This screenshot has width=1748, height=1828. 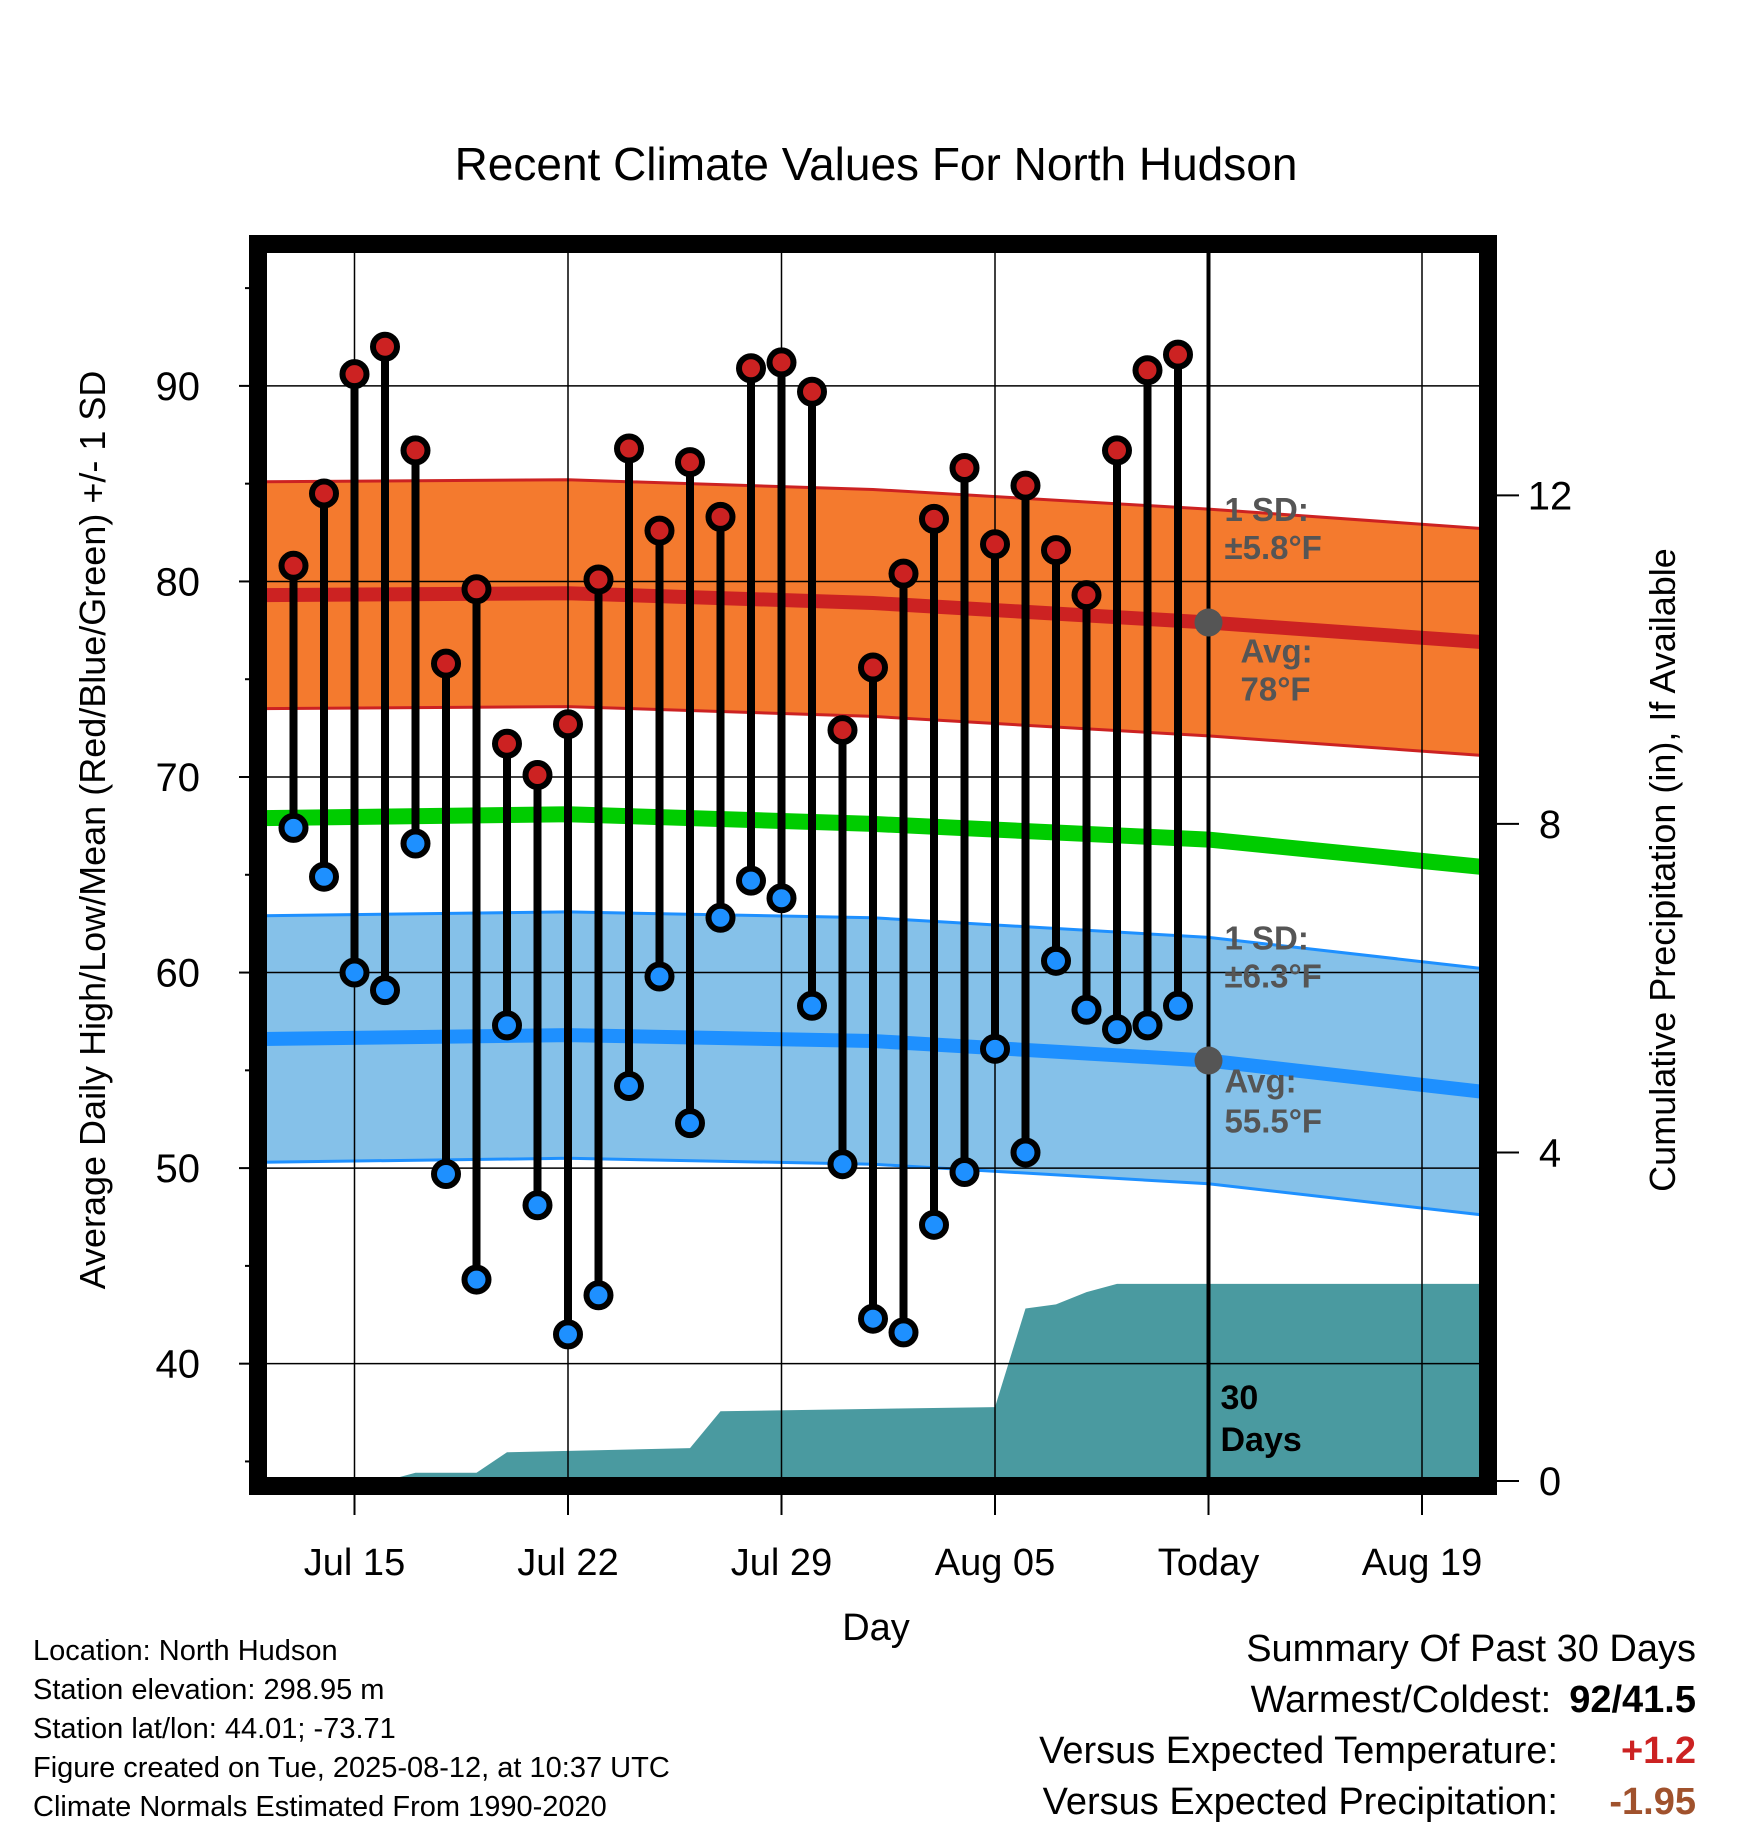 What do you see at coordinates (995, 1563) in the screenshot?
I see `x-tick-label: Aug 05` at bounding box center [995, 1563].